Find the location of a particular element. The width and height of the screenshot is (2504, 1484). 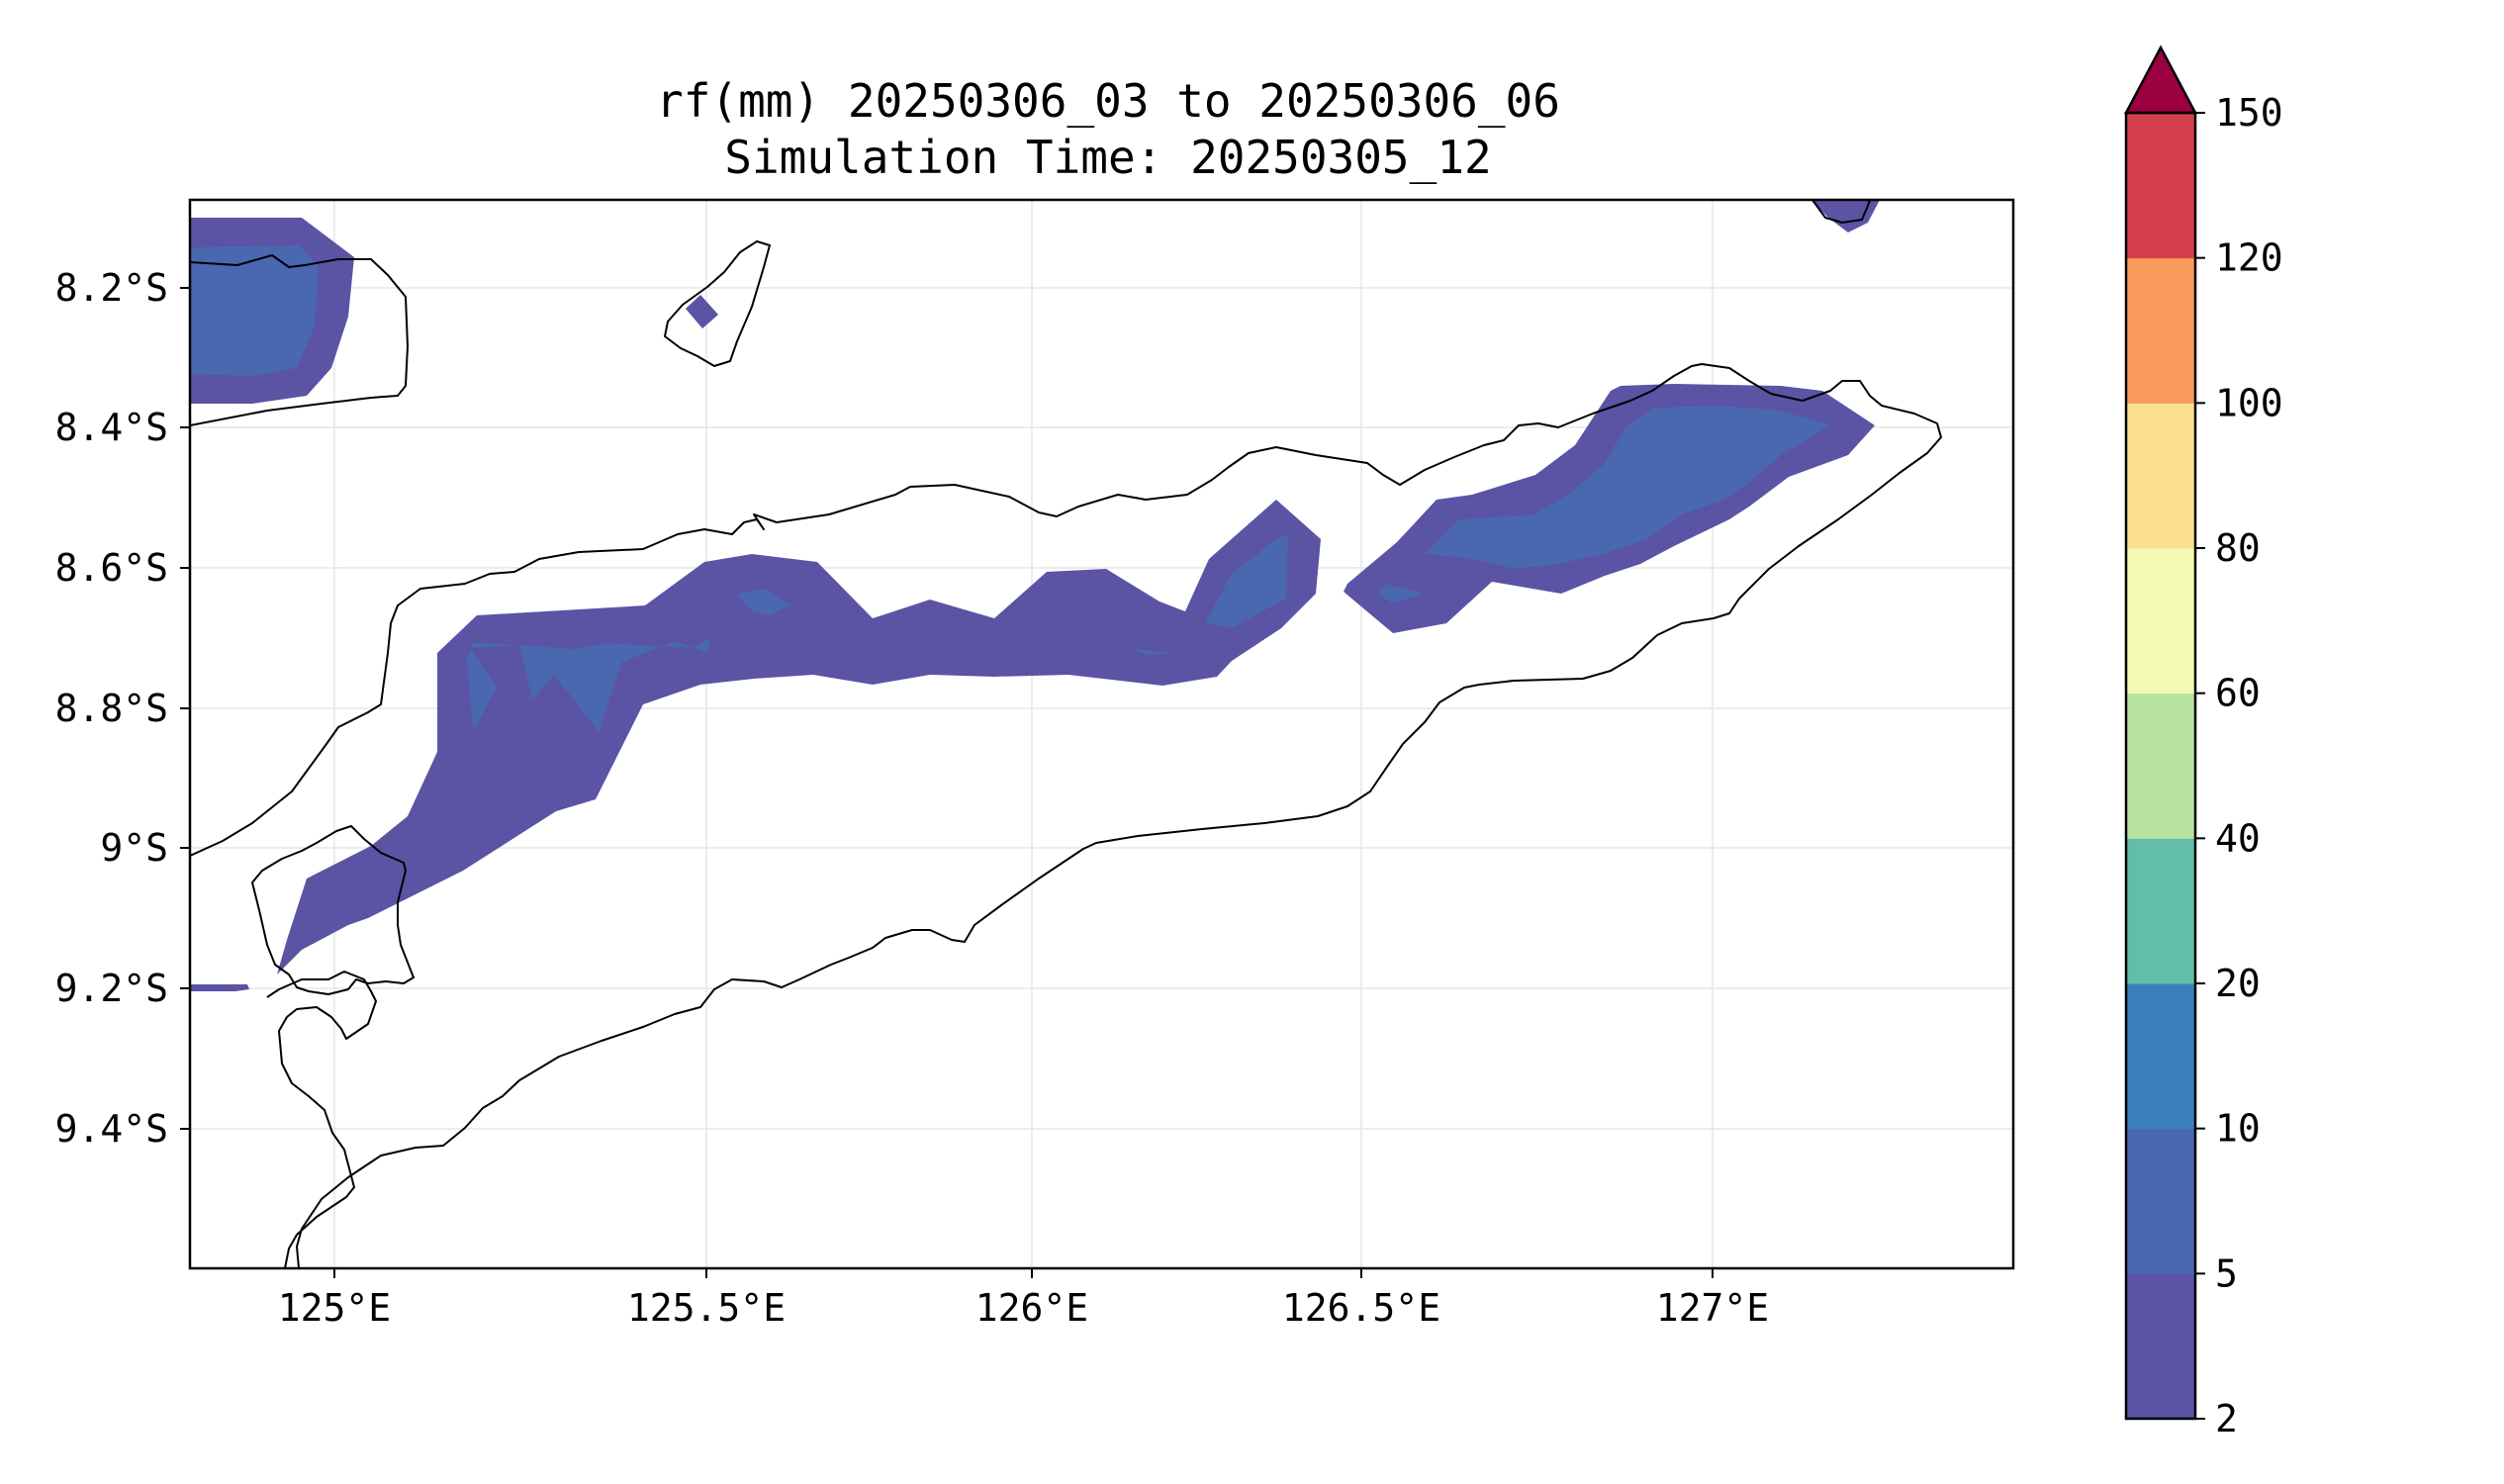

y-tick-label: 8.8°S is located at coordinates (111, 708).